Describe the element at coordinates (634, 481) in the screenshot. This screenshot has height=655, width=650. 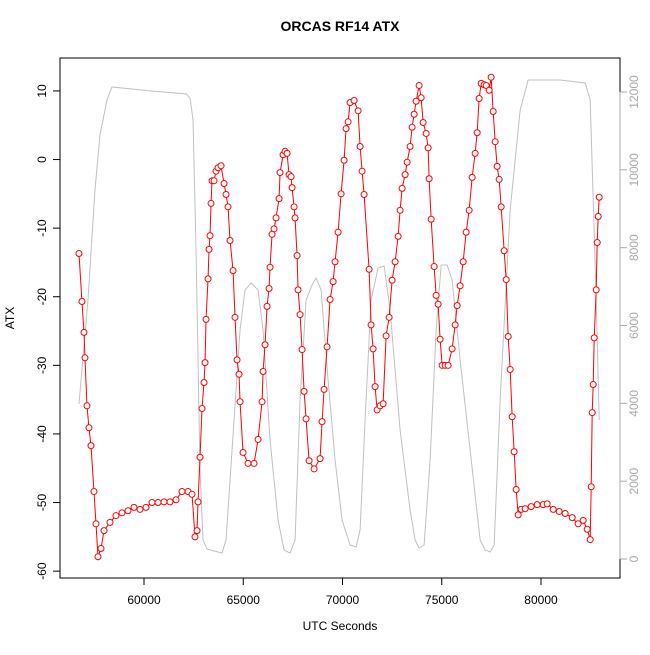
I see `y2-tick-label: 2000` at that location.